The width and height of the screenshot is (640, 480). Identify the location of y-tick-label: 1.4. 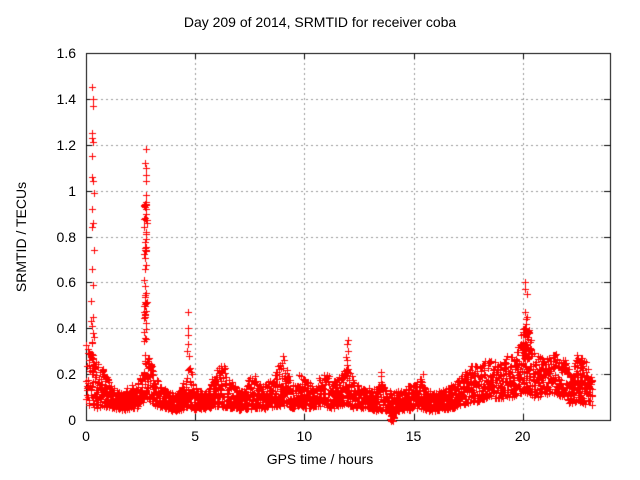
(66, 98).